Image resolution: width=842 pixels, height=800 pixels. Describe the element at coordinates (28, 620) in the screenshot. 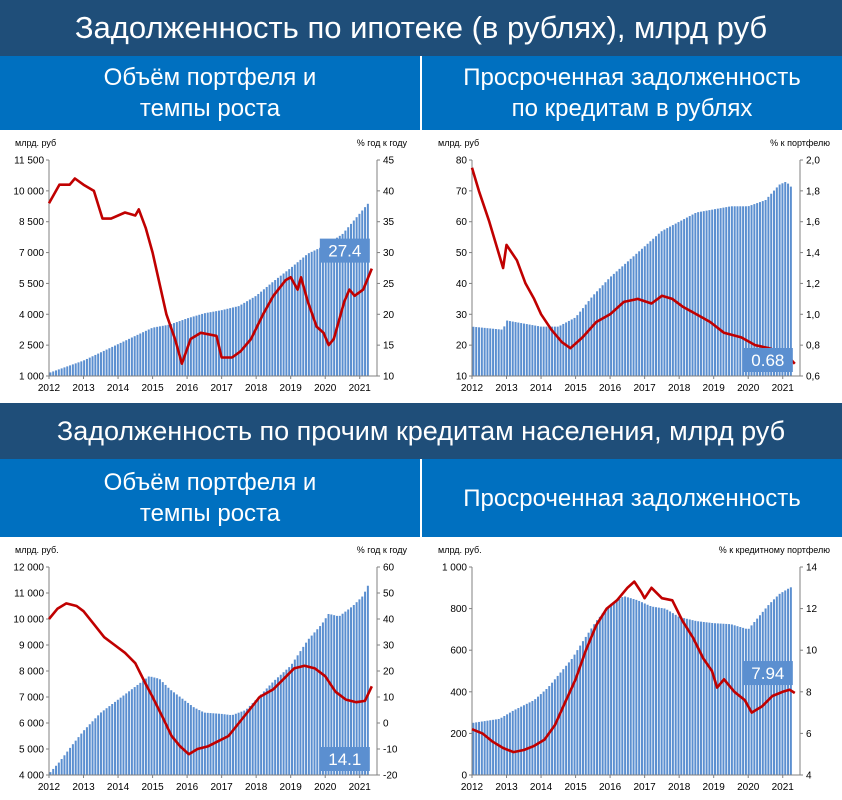

I see `other_portfolio-left-tick-label: 10 000` at that location.